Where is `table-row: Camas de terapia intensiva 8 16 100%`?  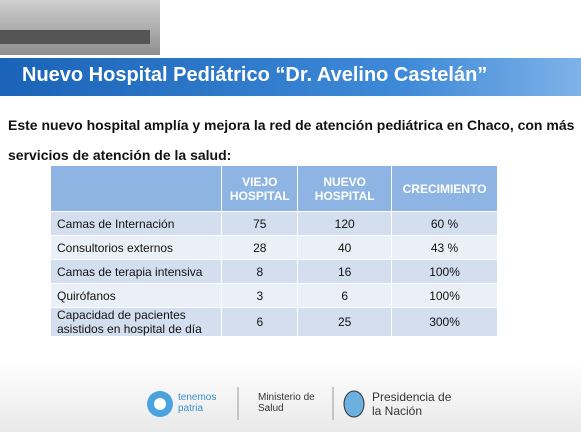 table-row: Camas de terapia intensiva 8 16 100% is located at coordinates (273, 271).